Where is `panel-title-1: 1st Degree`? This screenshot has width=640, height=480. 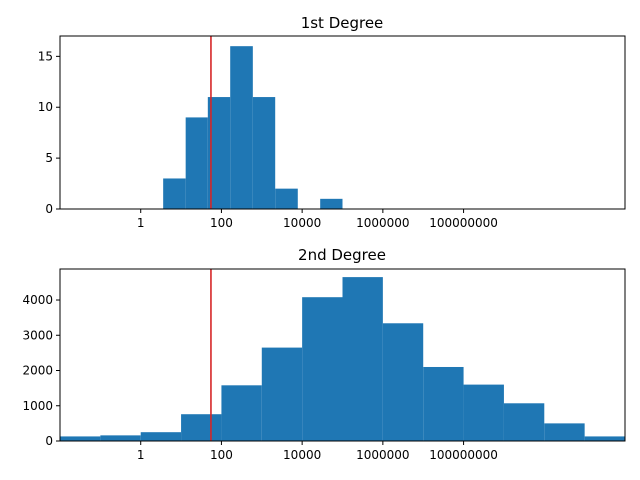
panel-title-1: 1st Degree is located at coordinates (342, 23).